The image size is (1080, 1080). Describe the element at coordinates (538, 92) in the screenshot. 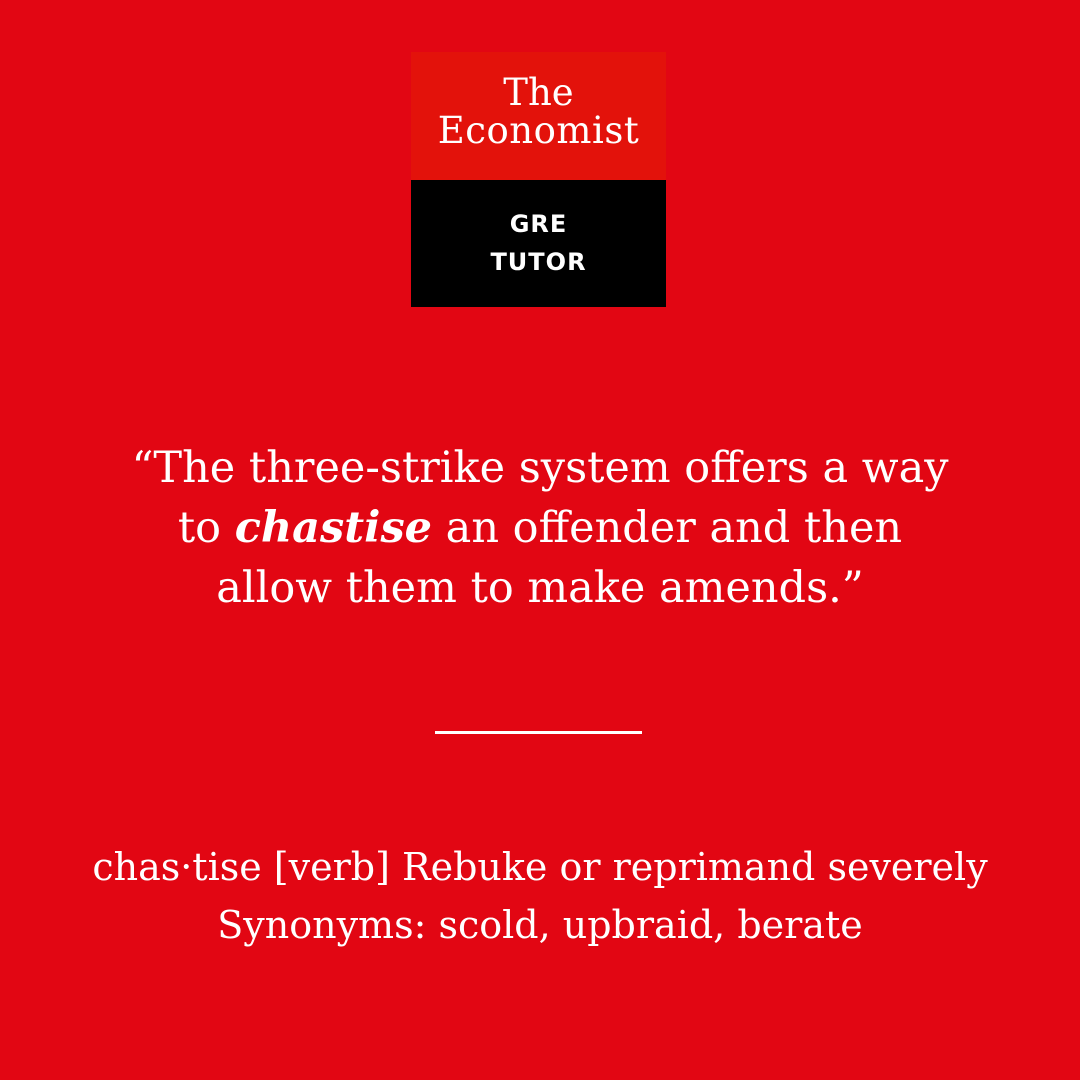

I see `logo-line-the: The` at that location.